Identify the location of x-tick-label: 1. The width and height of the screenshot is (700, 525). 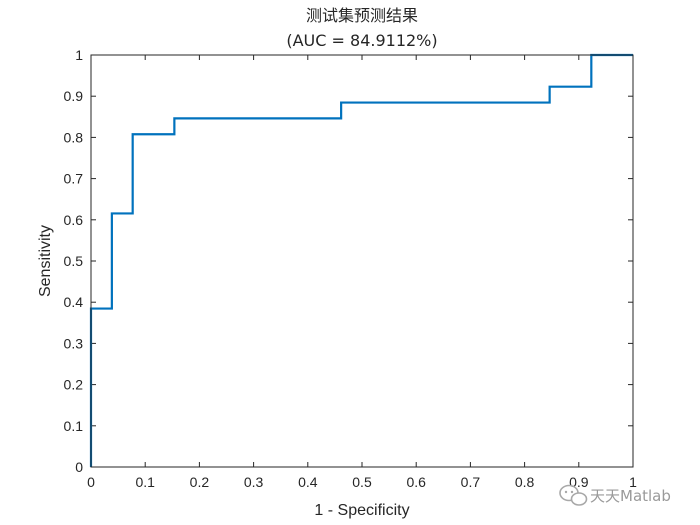
(633, 482).